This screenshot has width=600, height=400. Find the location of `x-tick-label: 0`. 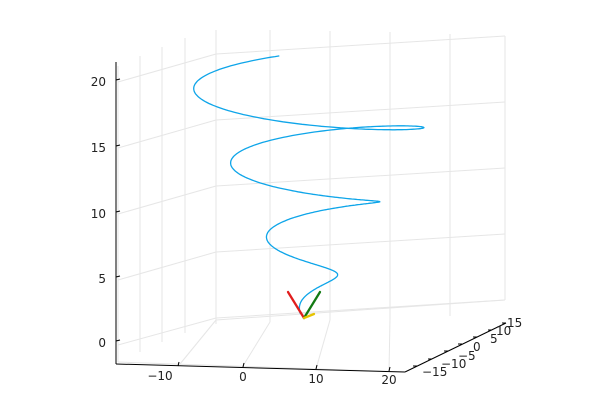

x-tick-label: 0 is located at coordinates (243, 377).